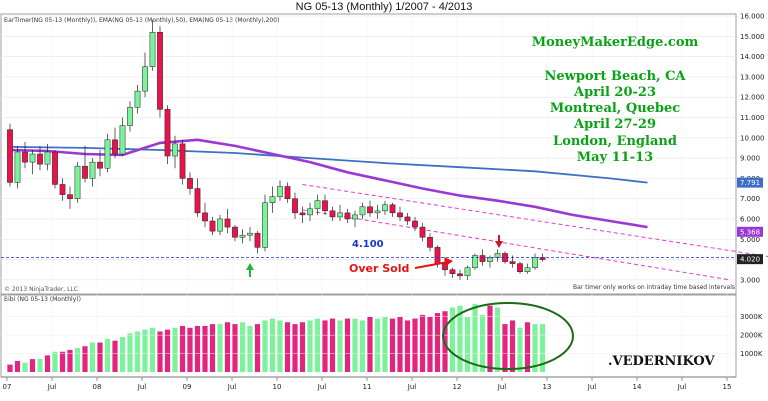 Image resolution: width=768 pixels, height=401 pixels. I want to click on channel-upper-line, so click(535, 220).